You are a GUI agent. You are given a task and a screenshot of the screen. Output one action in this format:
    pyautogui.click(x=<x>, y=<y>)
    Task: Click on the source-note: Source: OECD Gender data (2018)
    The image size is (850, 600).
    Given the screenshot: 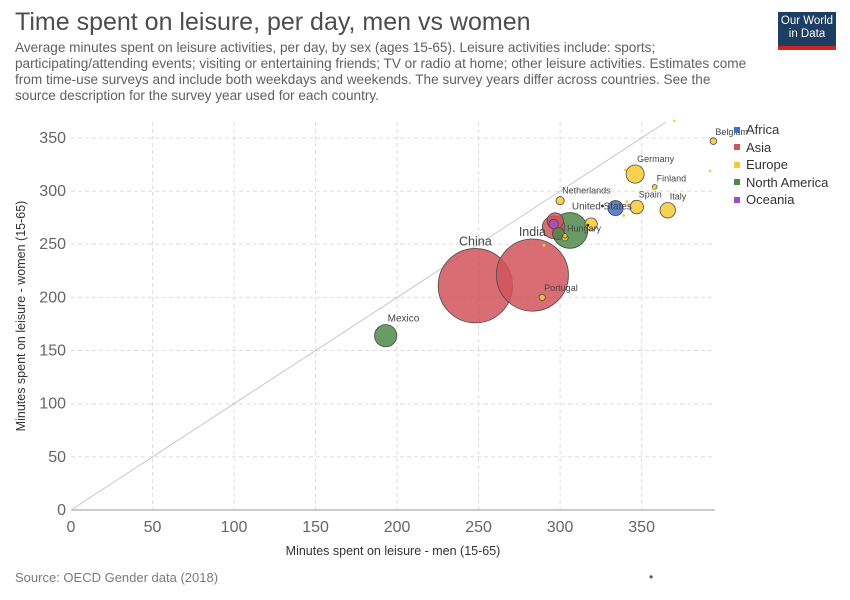 What is the action you would take?
    pyautogui.click(x=117, y=577)
    